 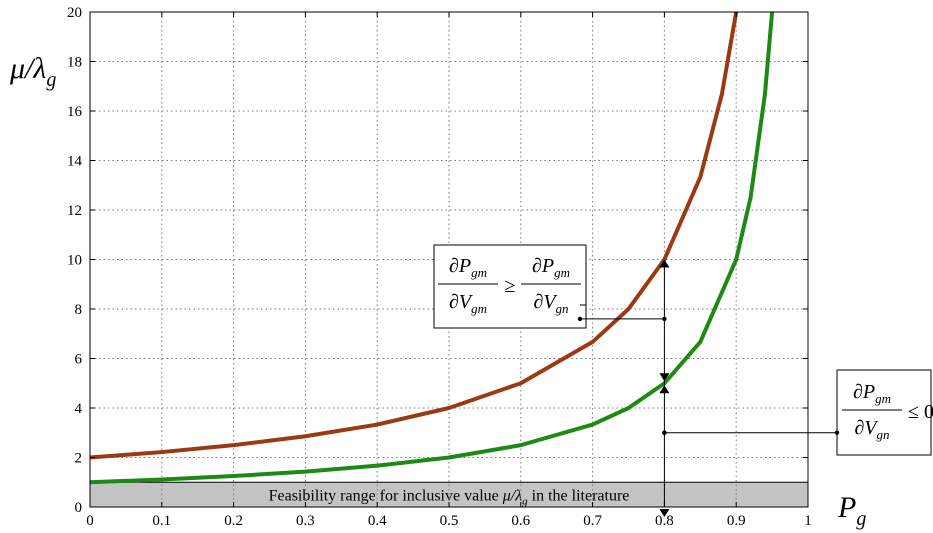 What do you see at coordinates (837, 432) in the screenshot?
I see `annotation-box-2-pointer-end` at bounding box center [837, 432].